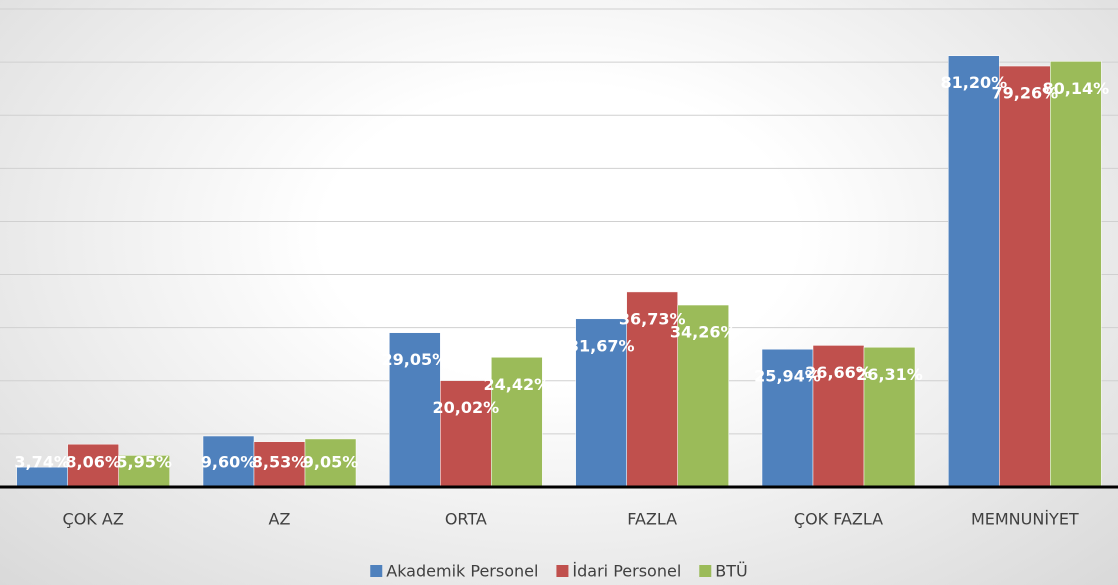 The height and width of the screenshot is (585, 1118). I want to click on x-tick-label: ÇOK AZ, so click(93, 519).